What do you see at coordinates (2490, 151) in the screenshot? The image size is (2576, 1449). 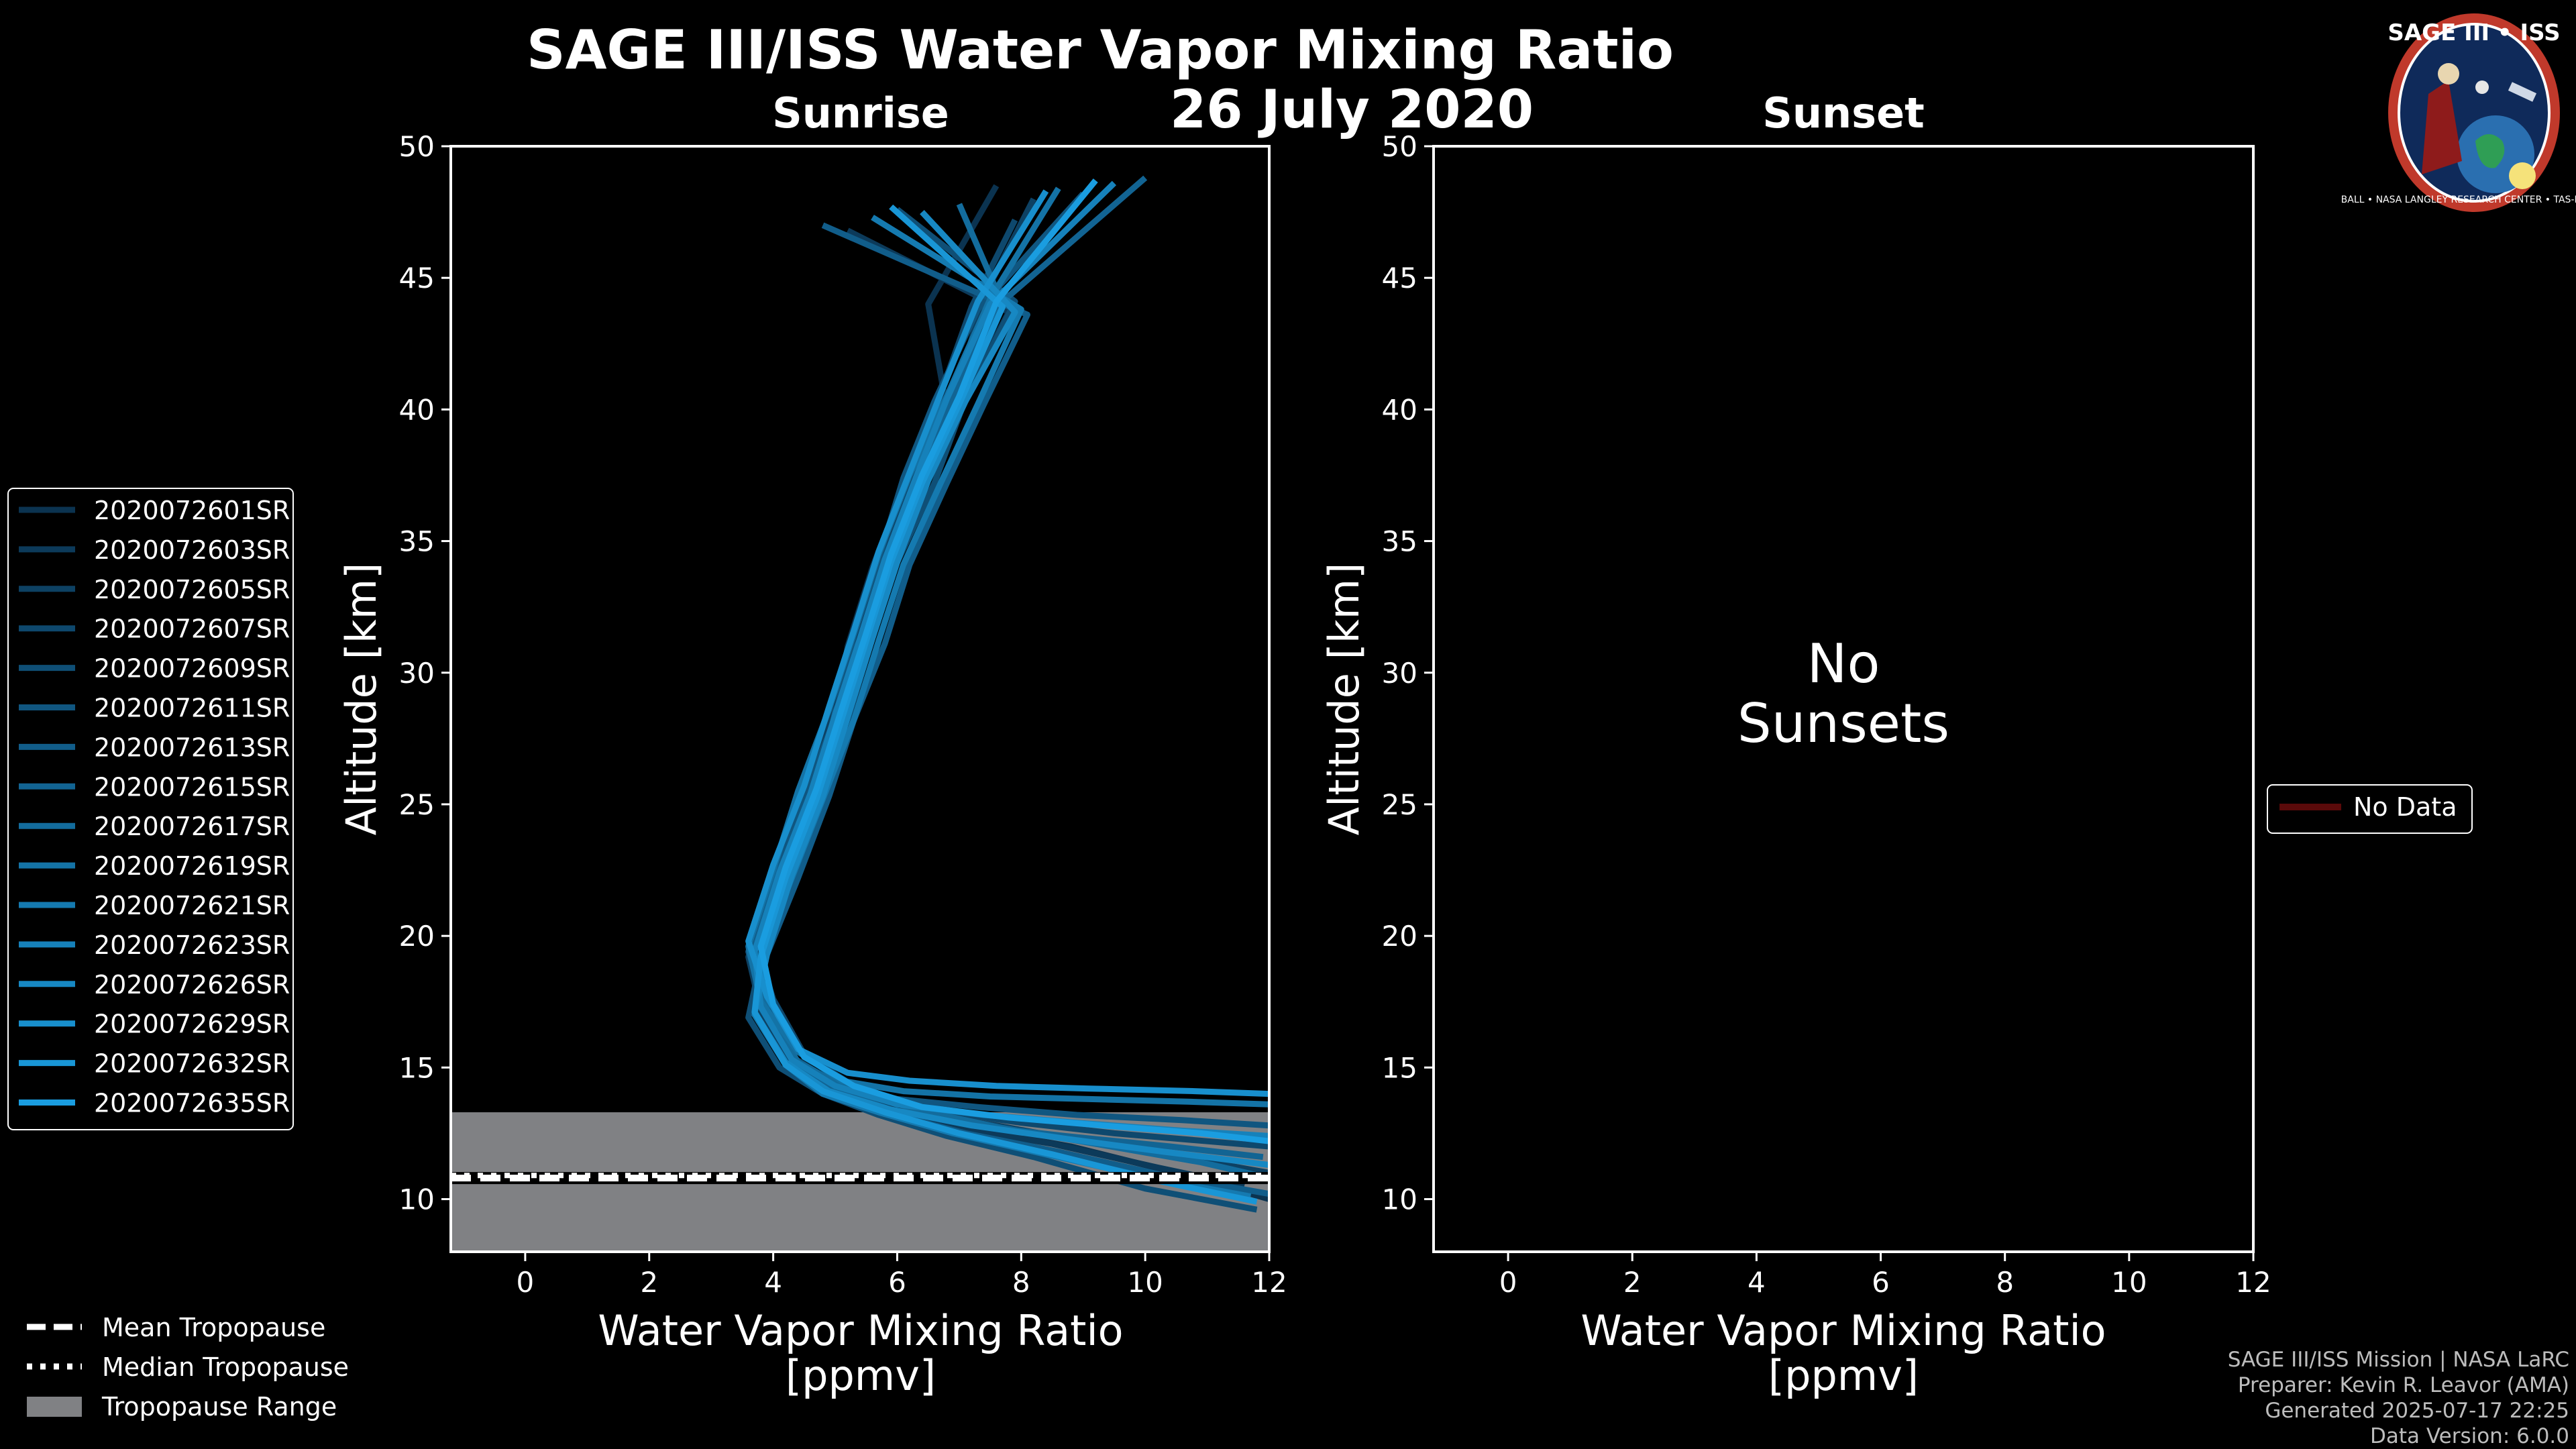 I see `logo-continent-icon` at bounding box center [2490, 151].